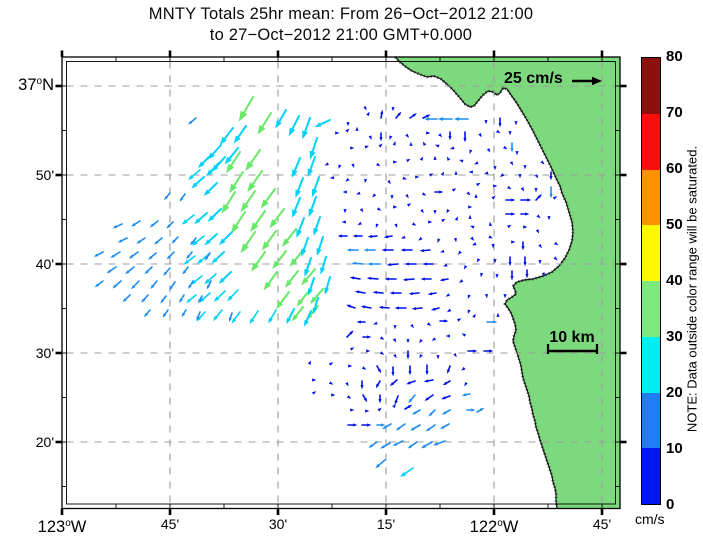 The image size is (703, 548). Describe the element at coordinates (44, 175) in the screenshot. I see `y-tick-50: 50'` at that location.